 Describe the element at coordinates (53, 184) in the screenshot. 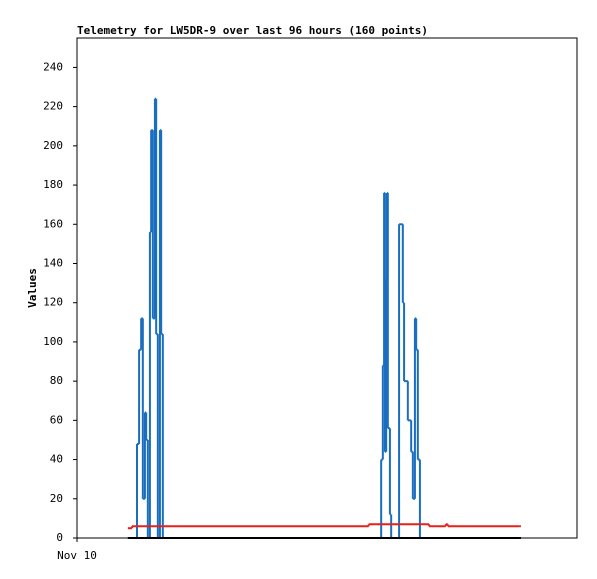

I see `y-tick-label: 180` at that location.